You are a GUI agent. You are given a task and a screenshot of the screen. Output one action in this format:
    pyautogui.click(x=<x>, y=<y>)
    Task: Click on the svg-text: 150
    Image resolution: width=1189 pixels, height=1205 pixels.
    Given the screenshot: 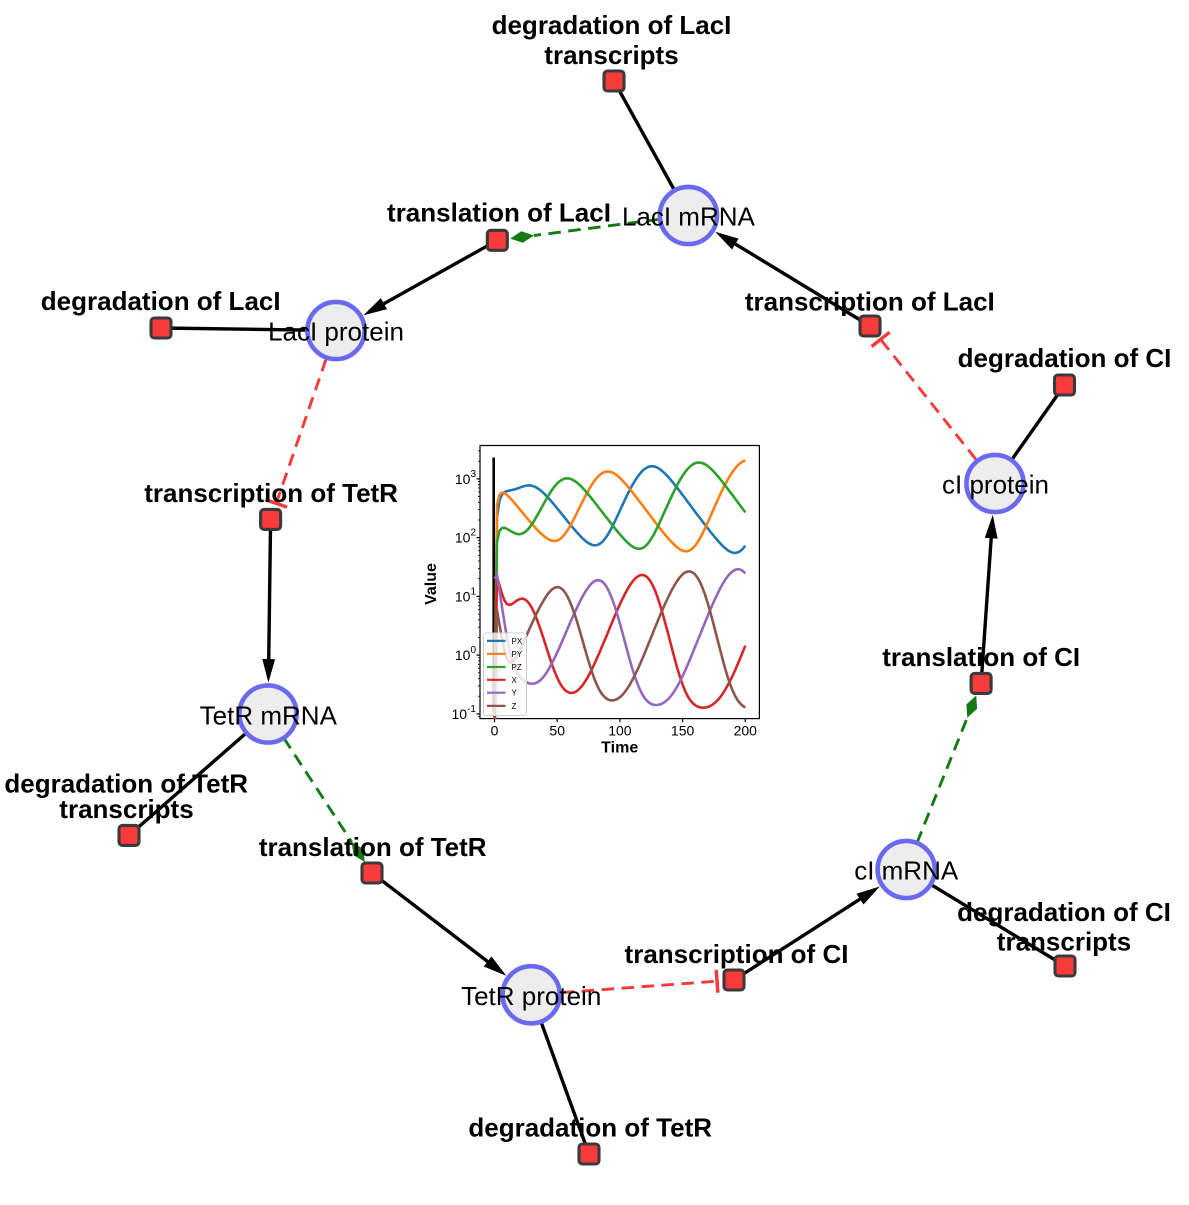 What is the action you would take?
    pyautogui.click(x=683, y=731)
    